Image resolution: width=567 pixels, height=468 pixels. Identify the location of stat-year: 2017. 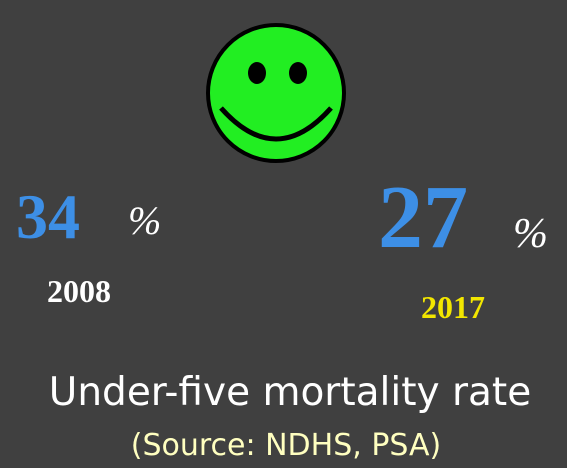
(453, 307).